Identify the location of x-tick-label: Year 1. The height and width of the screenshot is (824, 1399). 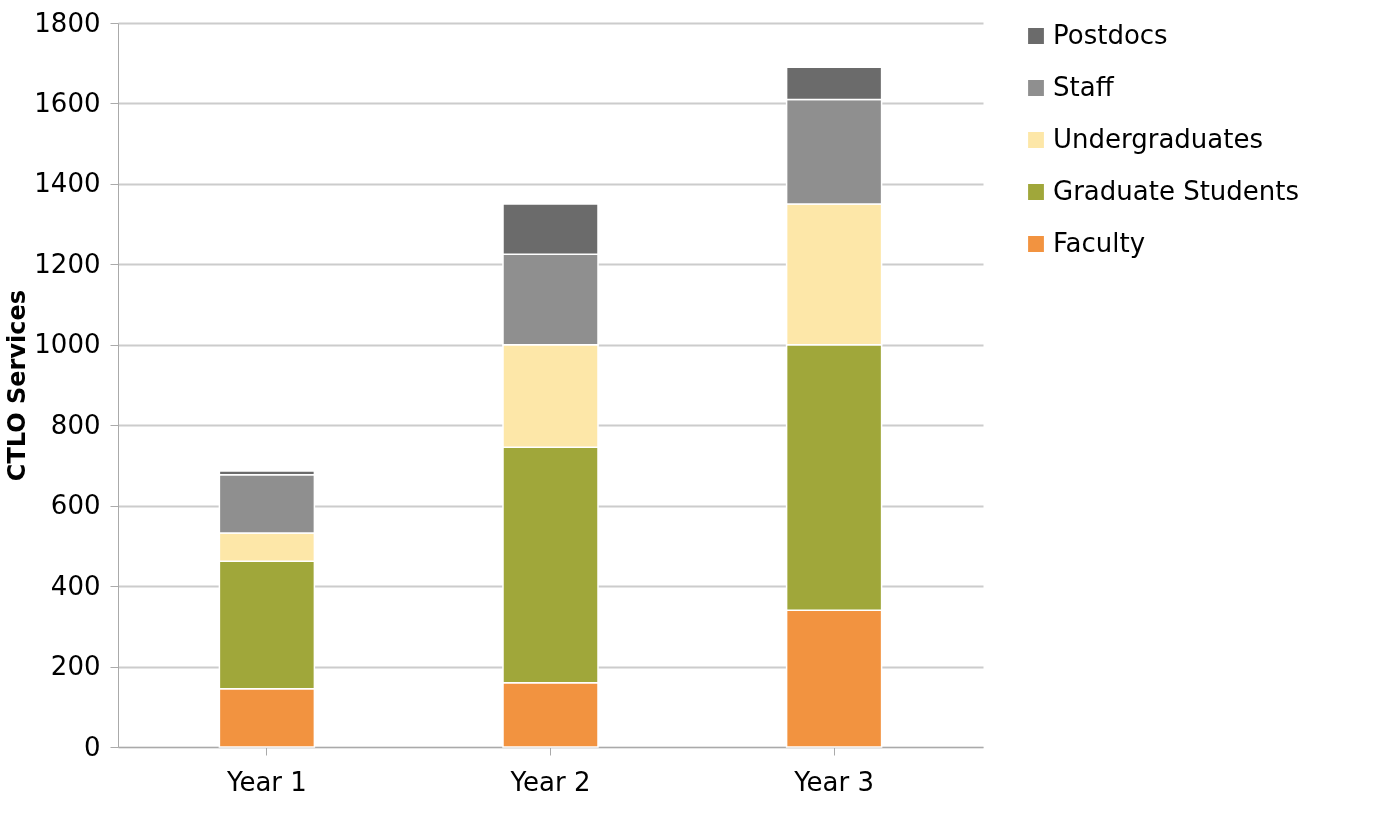
(266, 781).